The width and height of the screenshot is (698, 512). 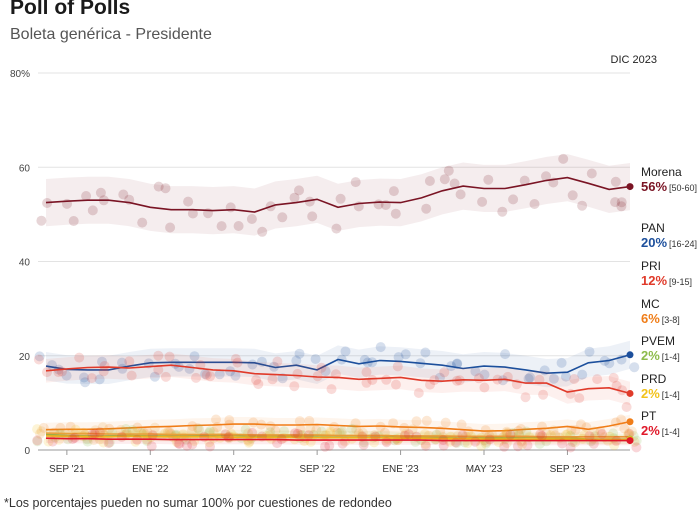 I want to click on uncertainty-band, so click(x=338, y=379).